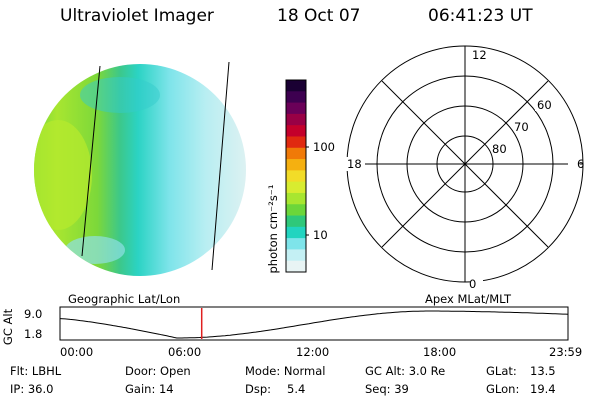 This screenshot has width=600, height=400. I want to click on lat-label-60: 60, so click(544, 105).